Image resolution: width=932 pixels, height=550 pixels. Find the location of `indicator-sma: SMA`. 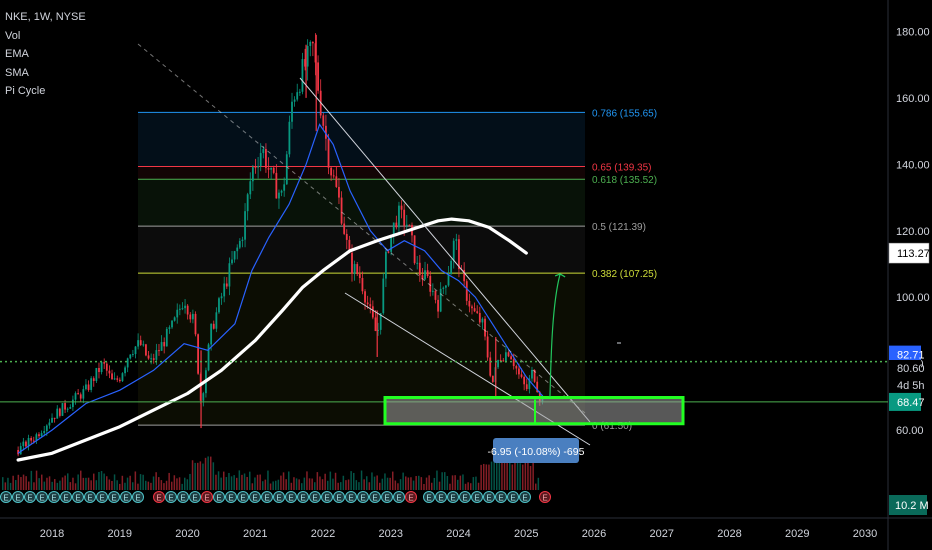

indicator-sma: SMA is located at coordinates (17, 72).